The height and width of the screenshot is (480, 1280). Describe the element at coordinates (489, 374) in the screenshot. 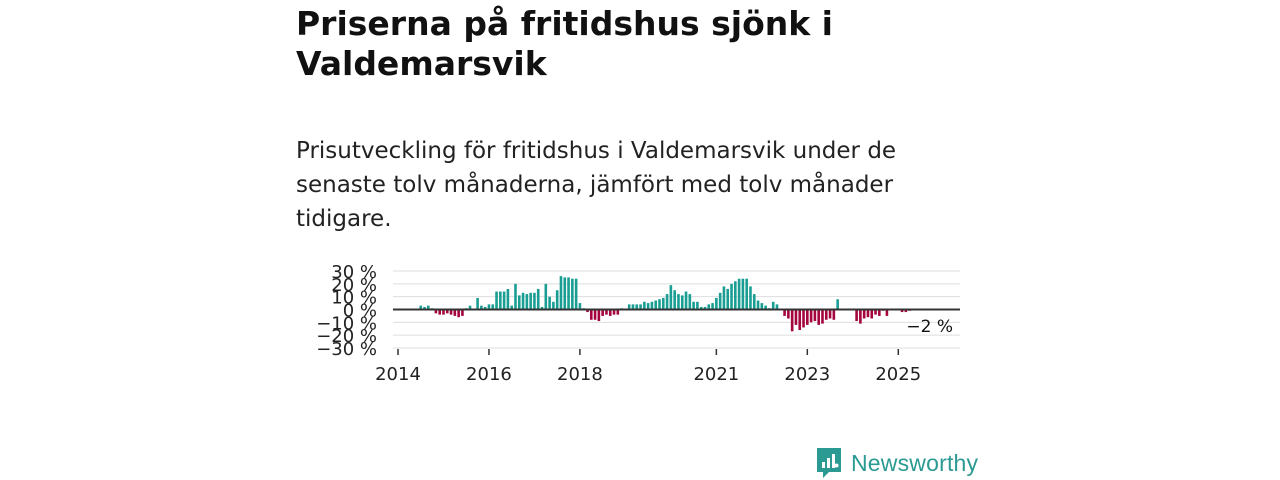

I see `x-tick-label: 2016` at that location.